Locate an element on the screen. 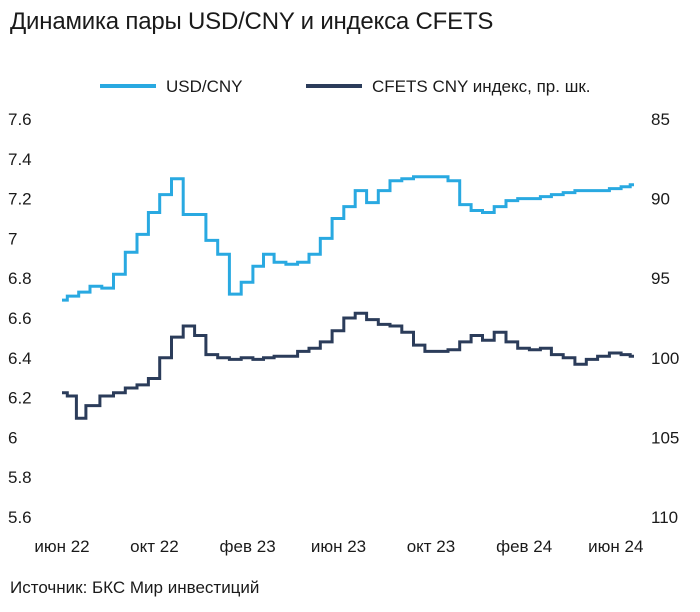 Image resolution: width=700 pixels, height=612 pixels. left-tick-label: 5.6 is located at coordinates (20, 517).